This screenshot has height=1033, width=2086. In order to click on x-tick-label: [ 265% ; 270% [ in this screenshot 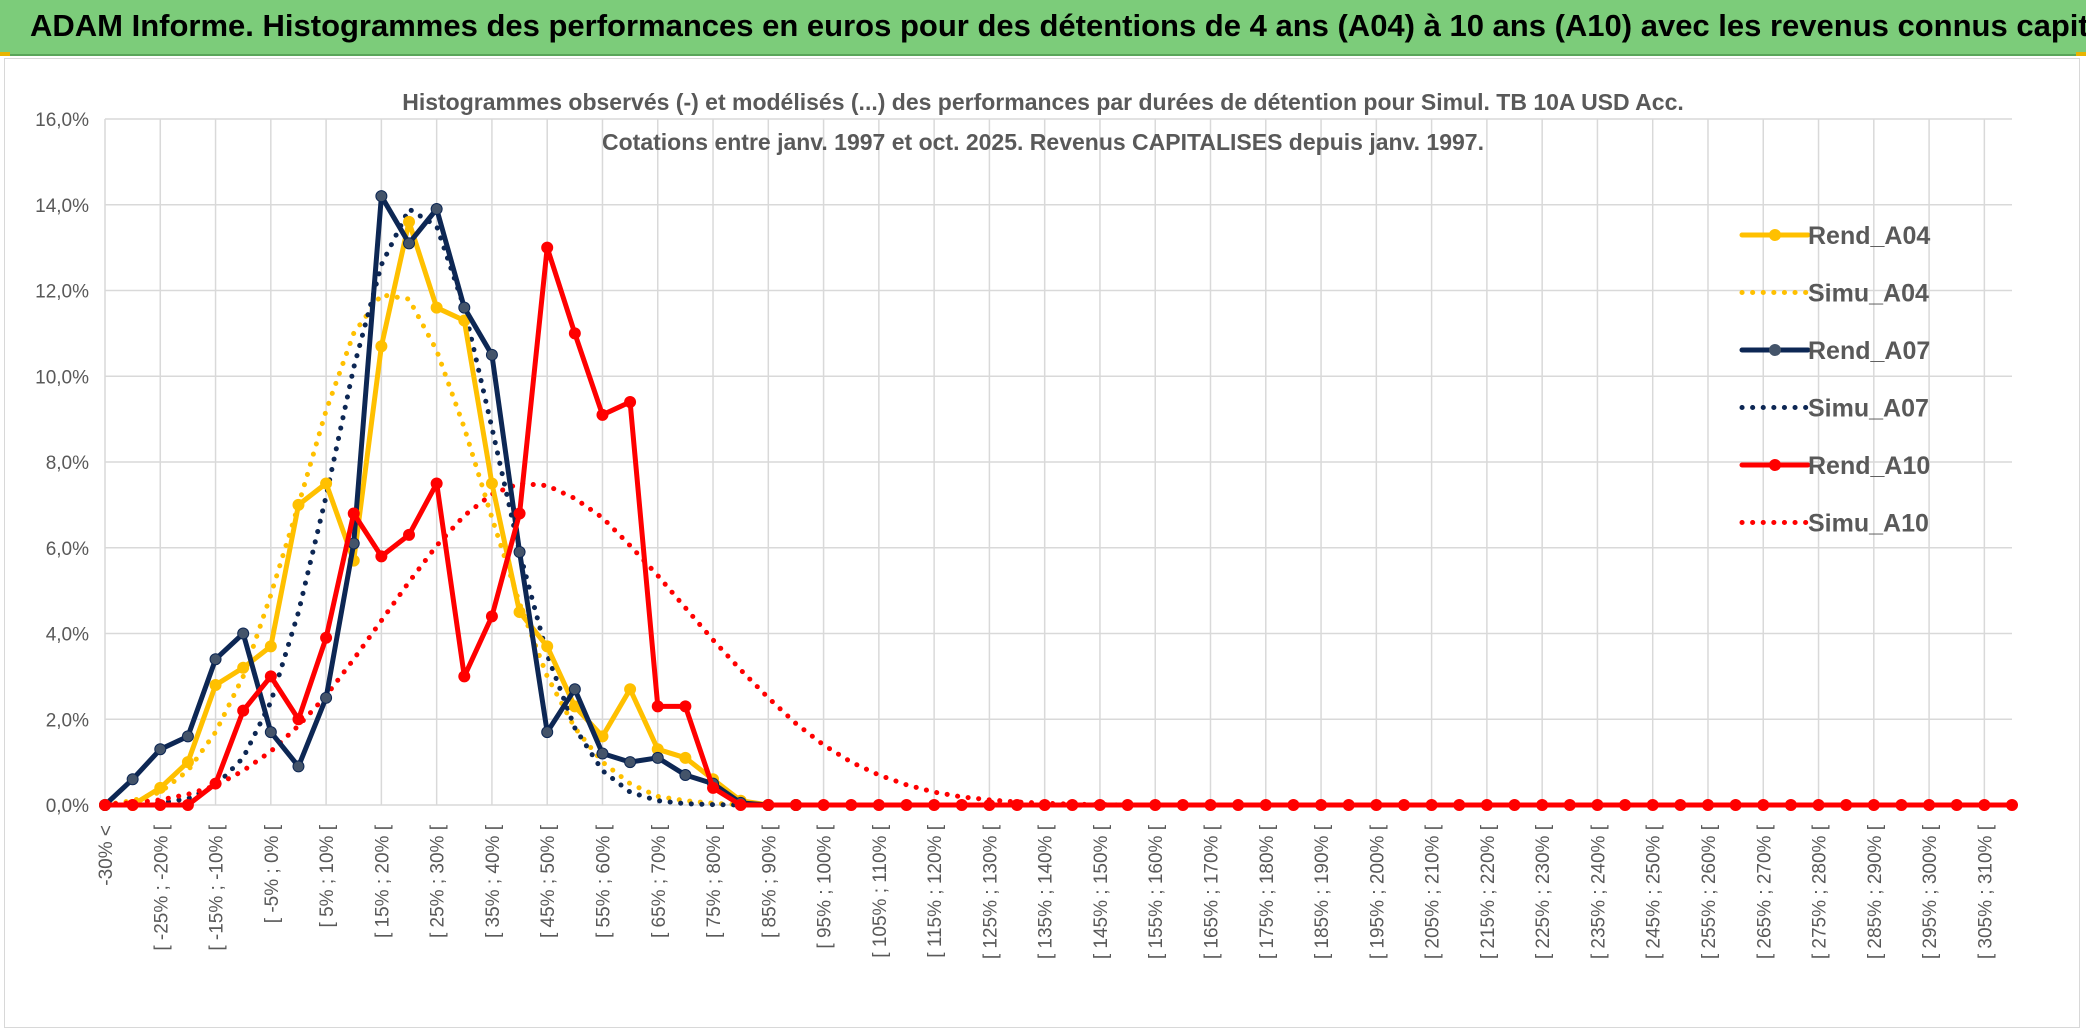, I will do `click(1764, 891)`.